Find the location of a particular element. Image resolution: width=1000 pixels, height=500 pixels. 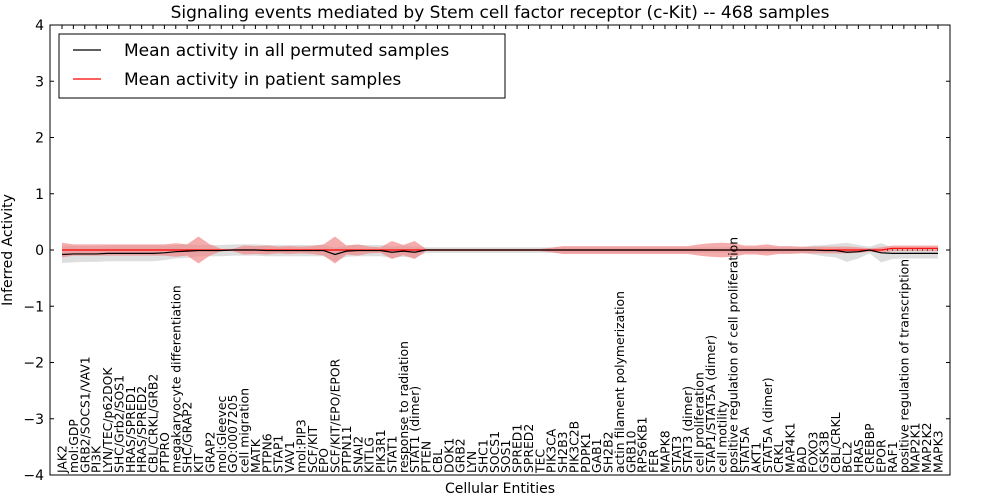

x-tick-label: PTPN6 is located at coordinates (266, 453).